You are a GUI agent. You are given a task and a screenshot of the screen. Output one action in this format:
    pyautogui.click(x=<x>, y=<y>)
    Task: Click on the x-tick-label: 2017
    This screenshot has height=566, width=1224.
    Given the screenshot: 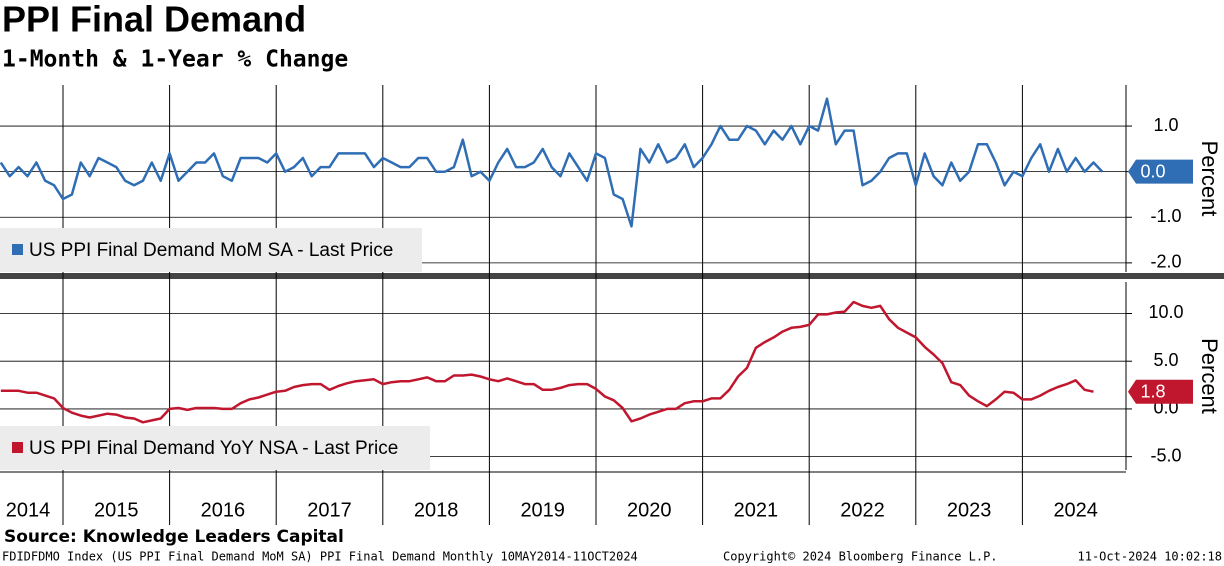 What is the action you would take?
    pyautogui.click(x=329, y=510)
    